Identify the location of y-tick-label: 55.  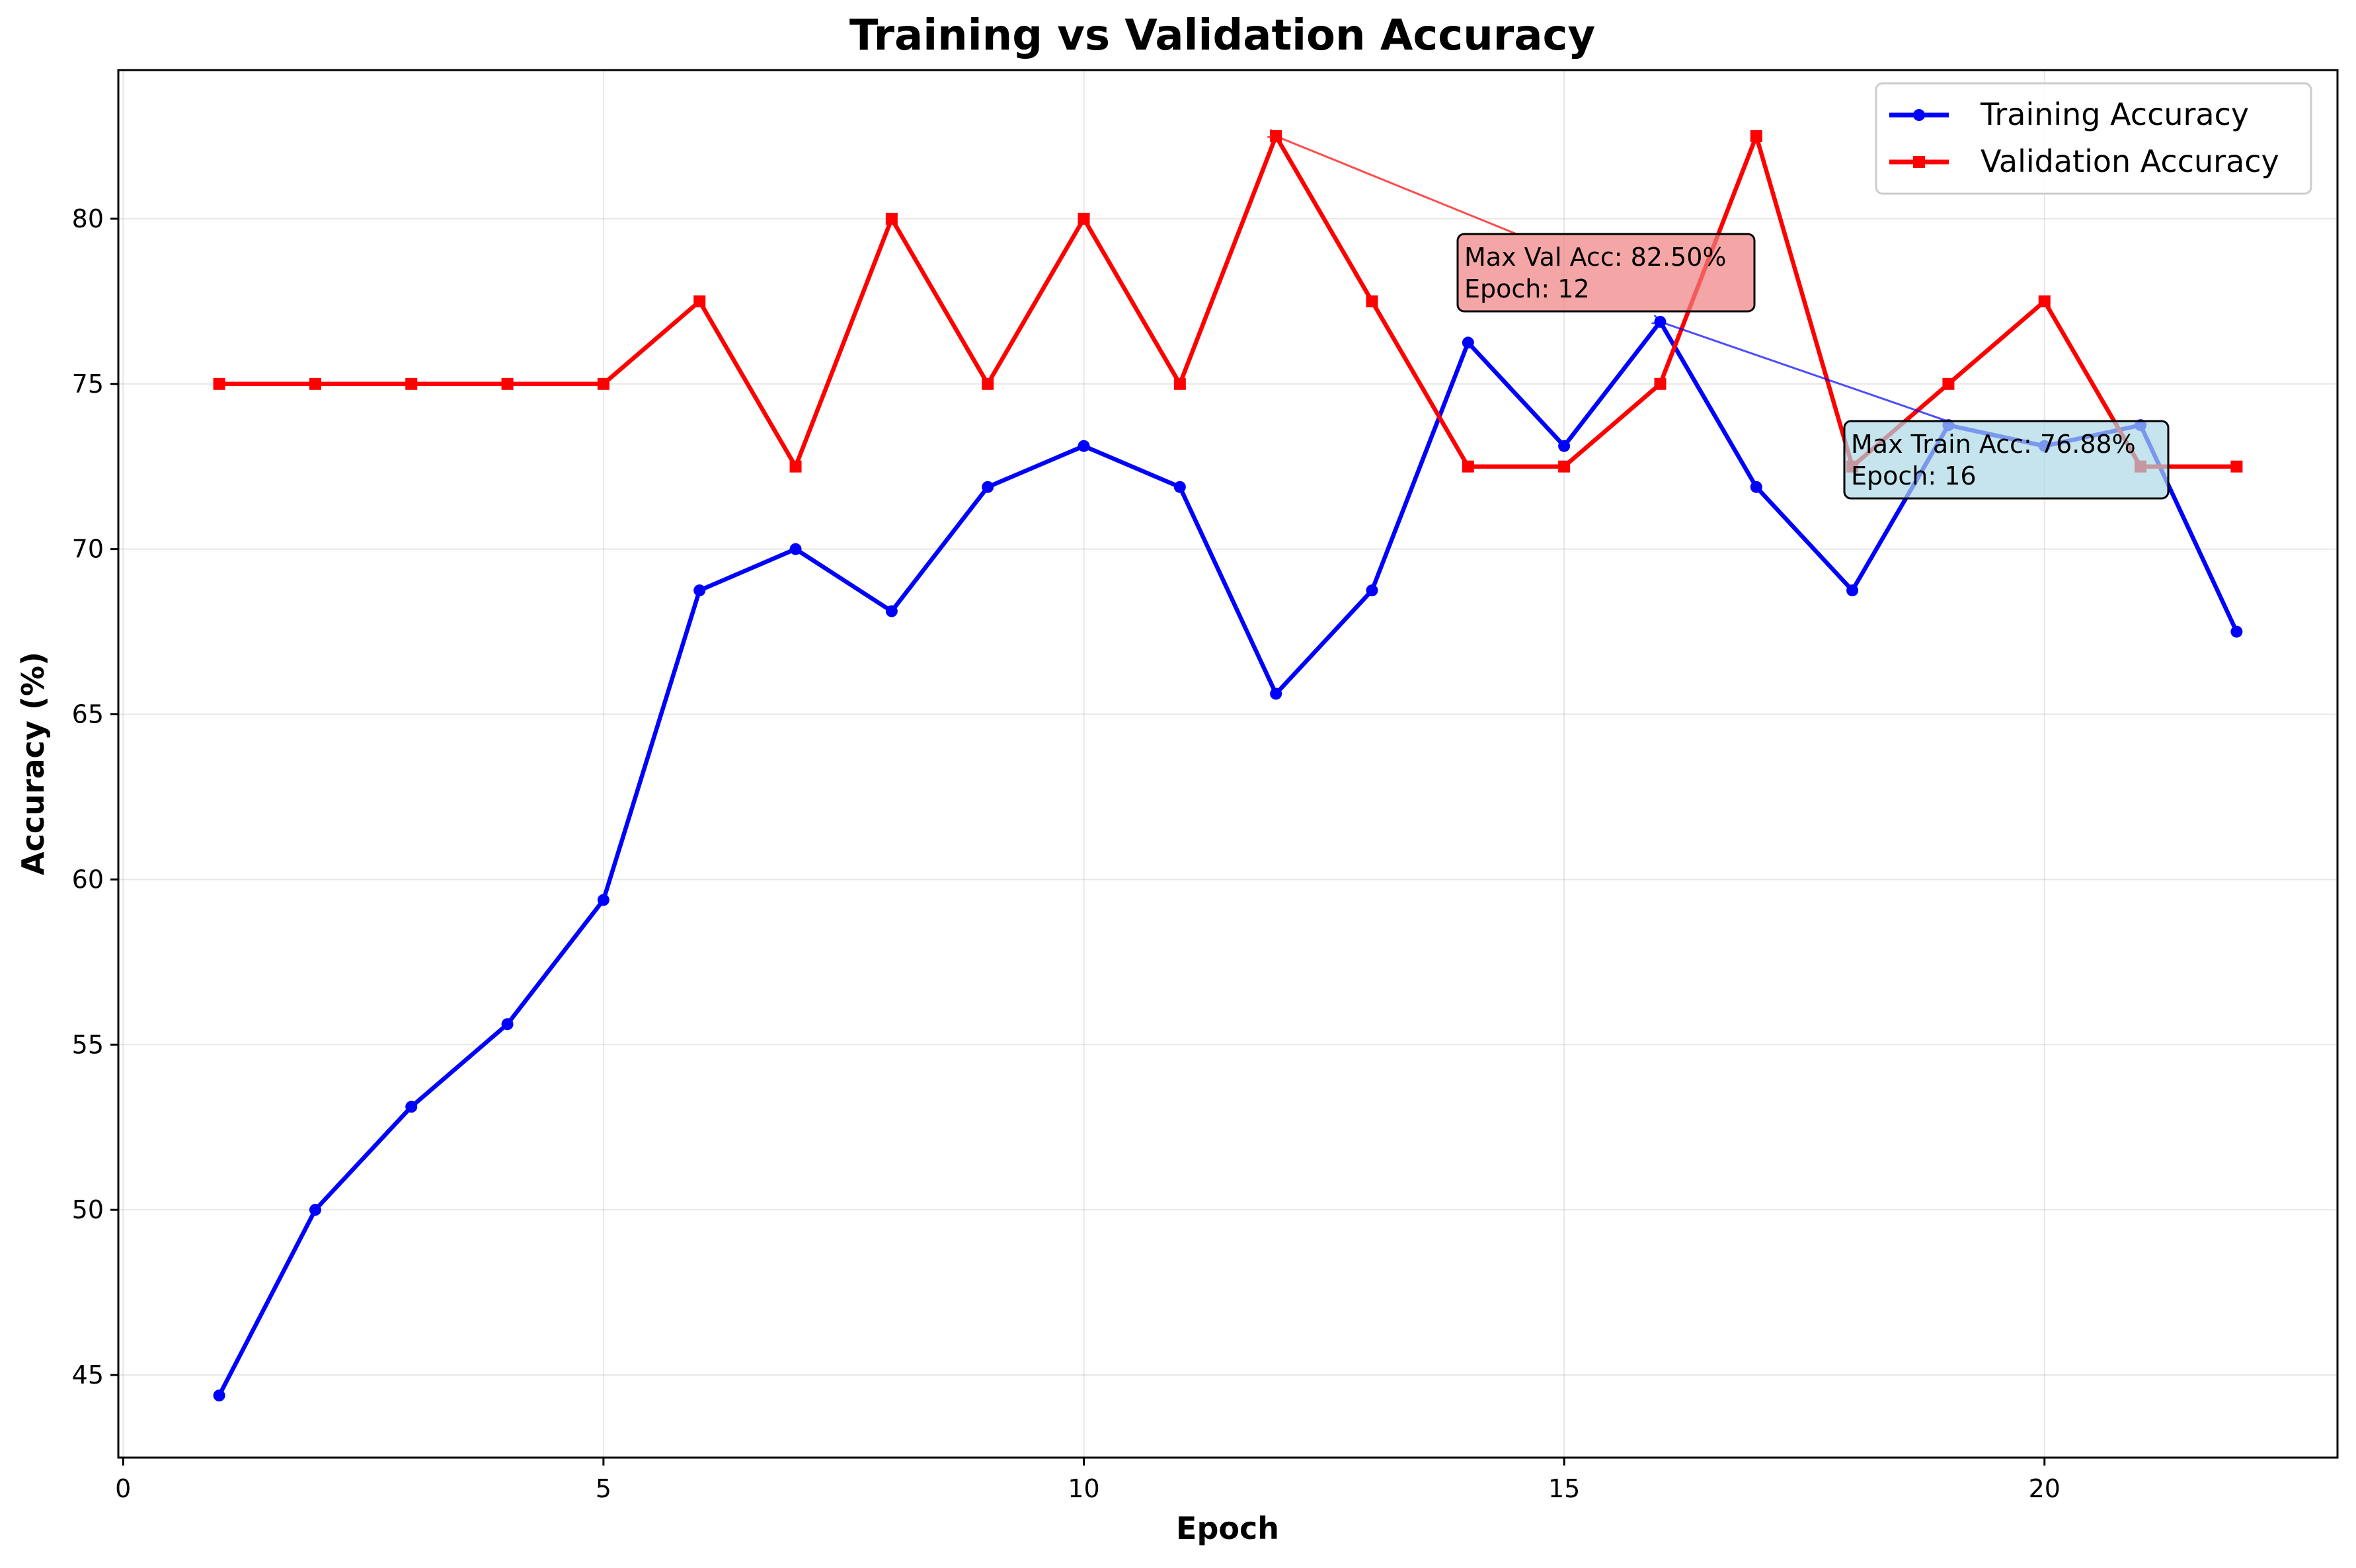
(88, 1044).